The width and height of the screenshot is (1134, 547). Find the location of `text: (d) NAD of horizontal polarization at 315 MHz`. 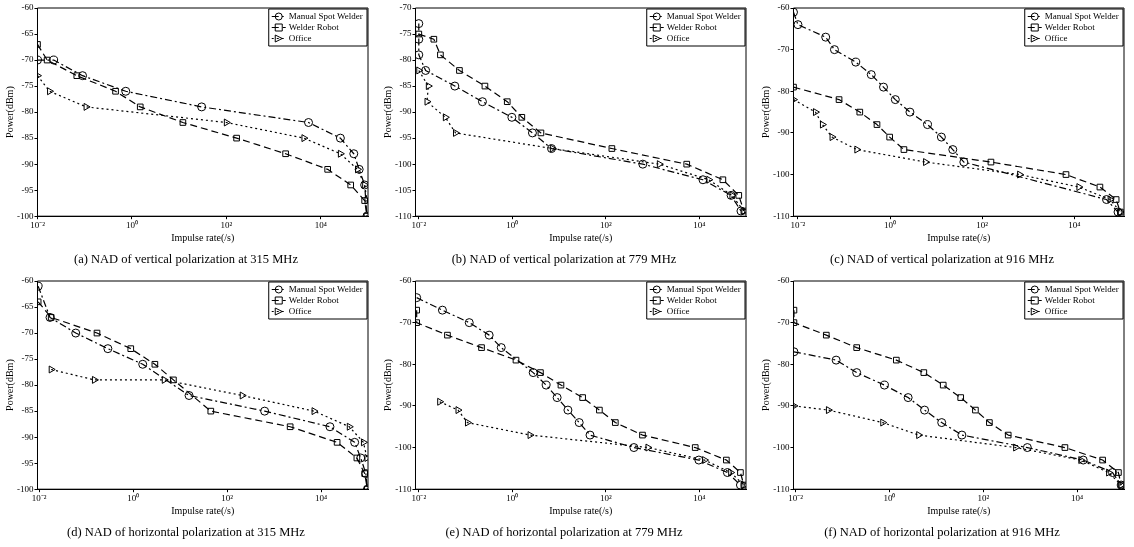

text: (d) NAD of horizontal polarization at 315 MHz is located at coordinates (186, 531).